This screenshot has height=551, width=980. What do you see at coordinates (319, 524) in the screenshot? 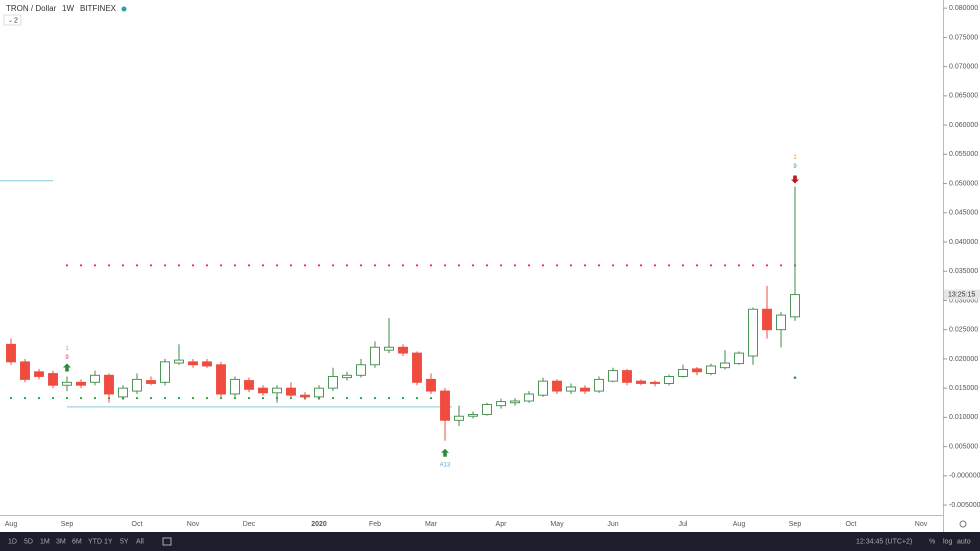
I see `x-tick-label: 2020` at bounding box center [319, 524].